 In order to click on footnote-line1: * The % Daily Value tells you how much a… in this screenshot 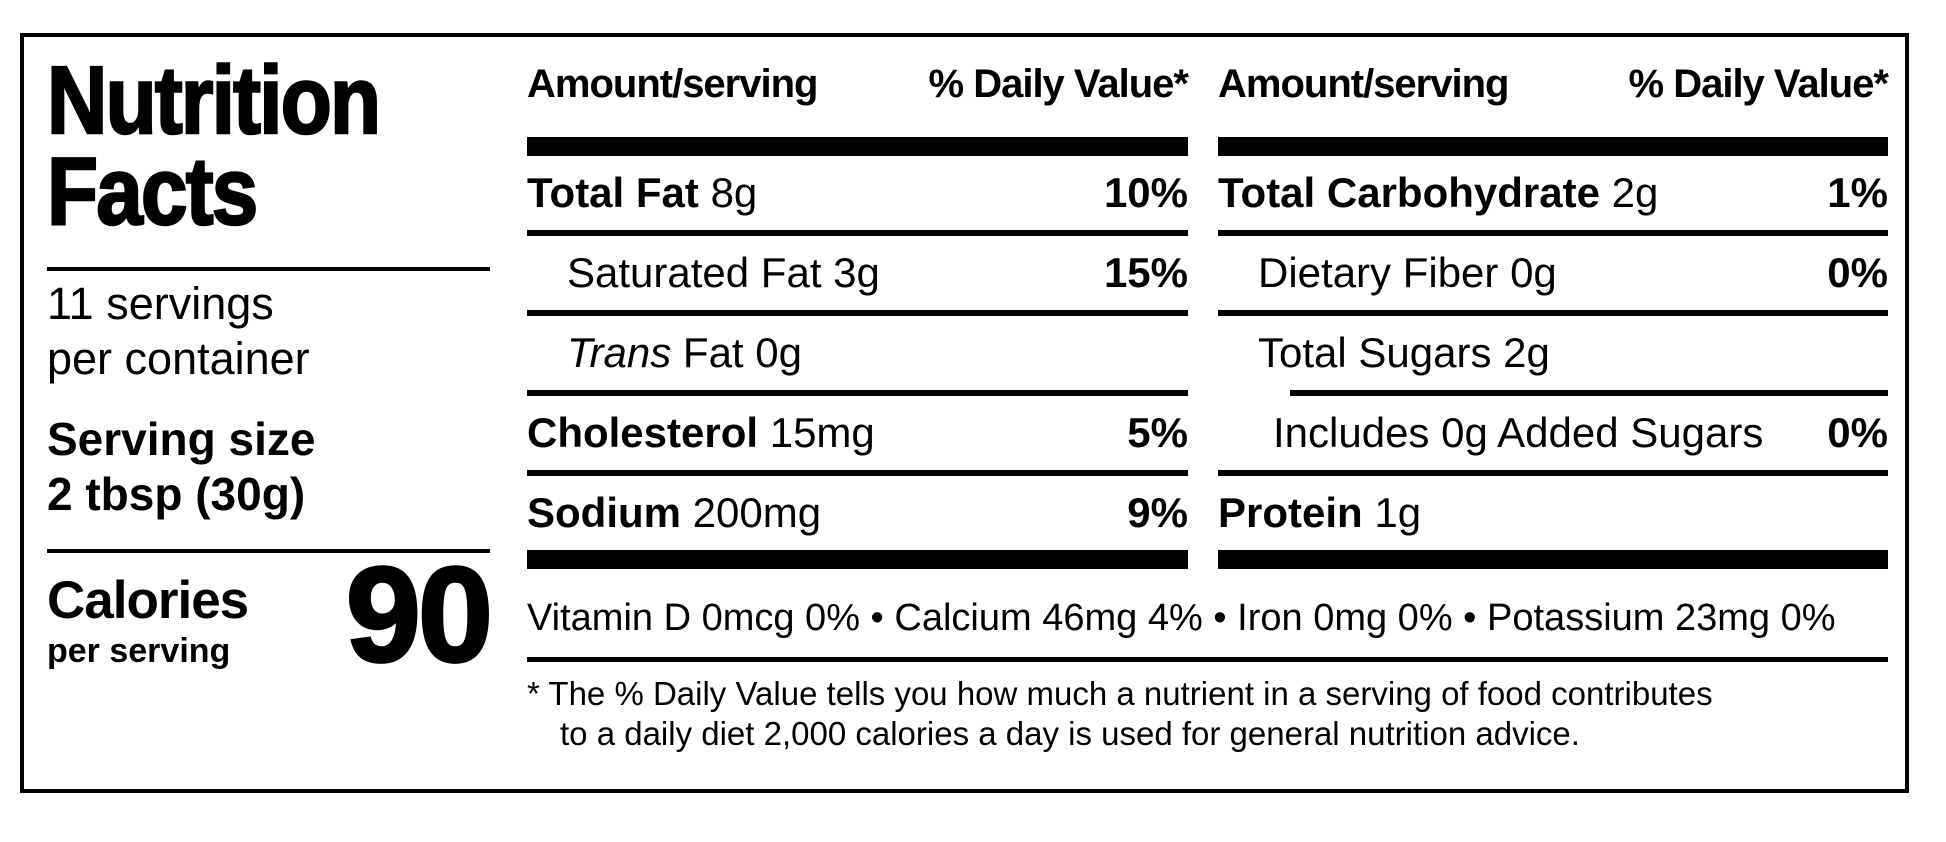, I will do `click(1120, 693)`.